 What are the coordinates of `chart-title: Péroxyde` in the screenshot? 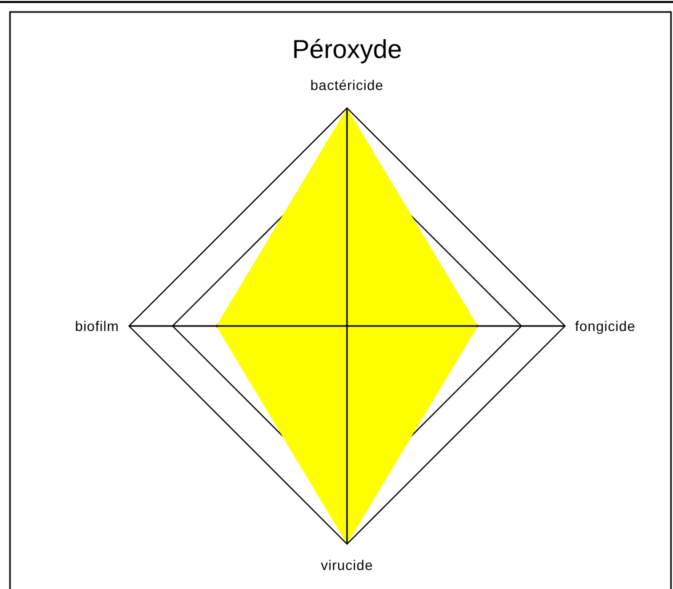 It's located at (347, 49).